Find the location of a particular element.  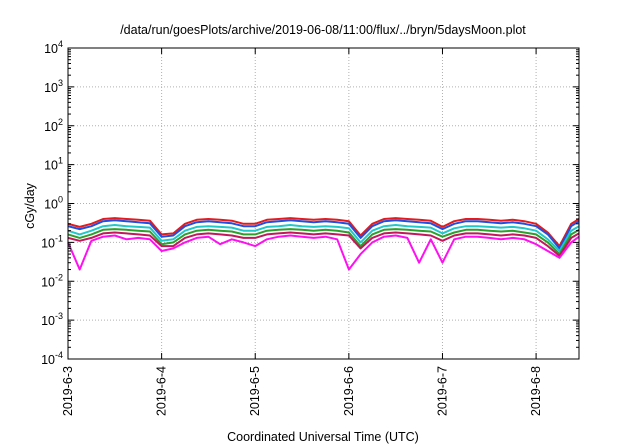

y-tick-label: 10⁰ is located at coordinates (53, 203).